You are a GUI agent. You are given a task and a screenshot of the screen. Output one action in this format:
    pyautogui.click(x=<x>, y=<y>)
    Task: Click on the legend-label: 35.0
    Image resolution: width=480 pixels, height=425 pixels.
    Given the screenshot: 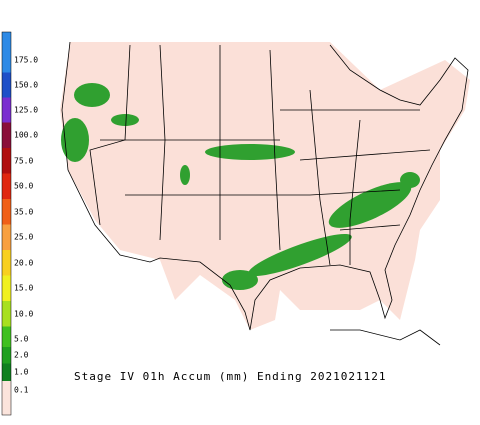 What is the action you would take?
    pyautogui.click(x=23, y=212)
    